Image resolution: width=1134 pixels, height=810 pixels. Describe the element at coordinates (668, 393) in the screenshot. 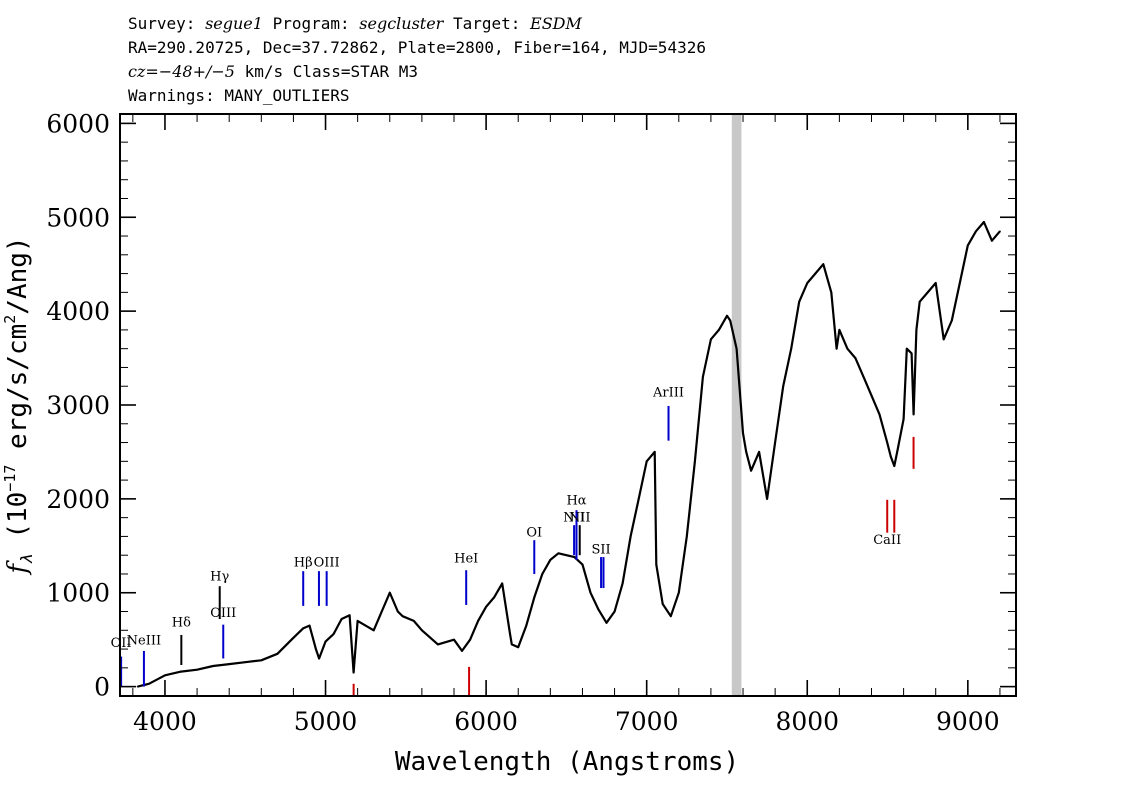

I see `emission-line-label: ArIII` at that location.